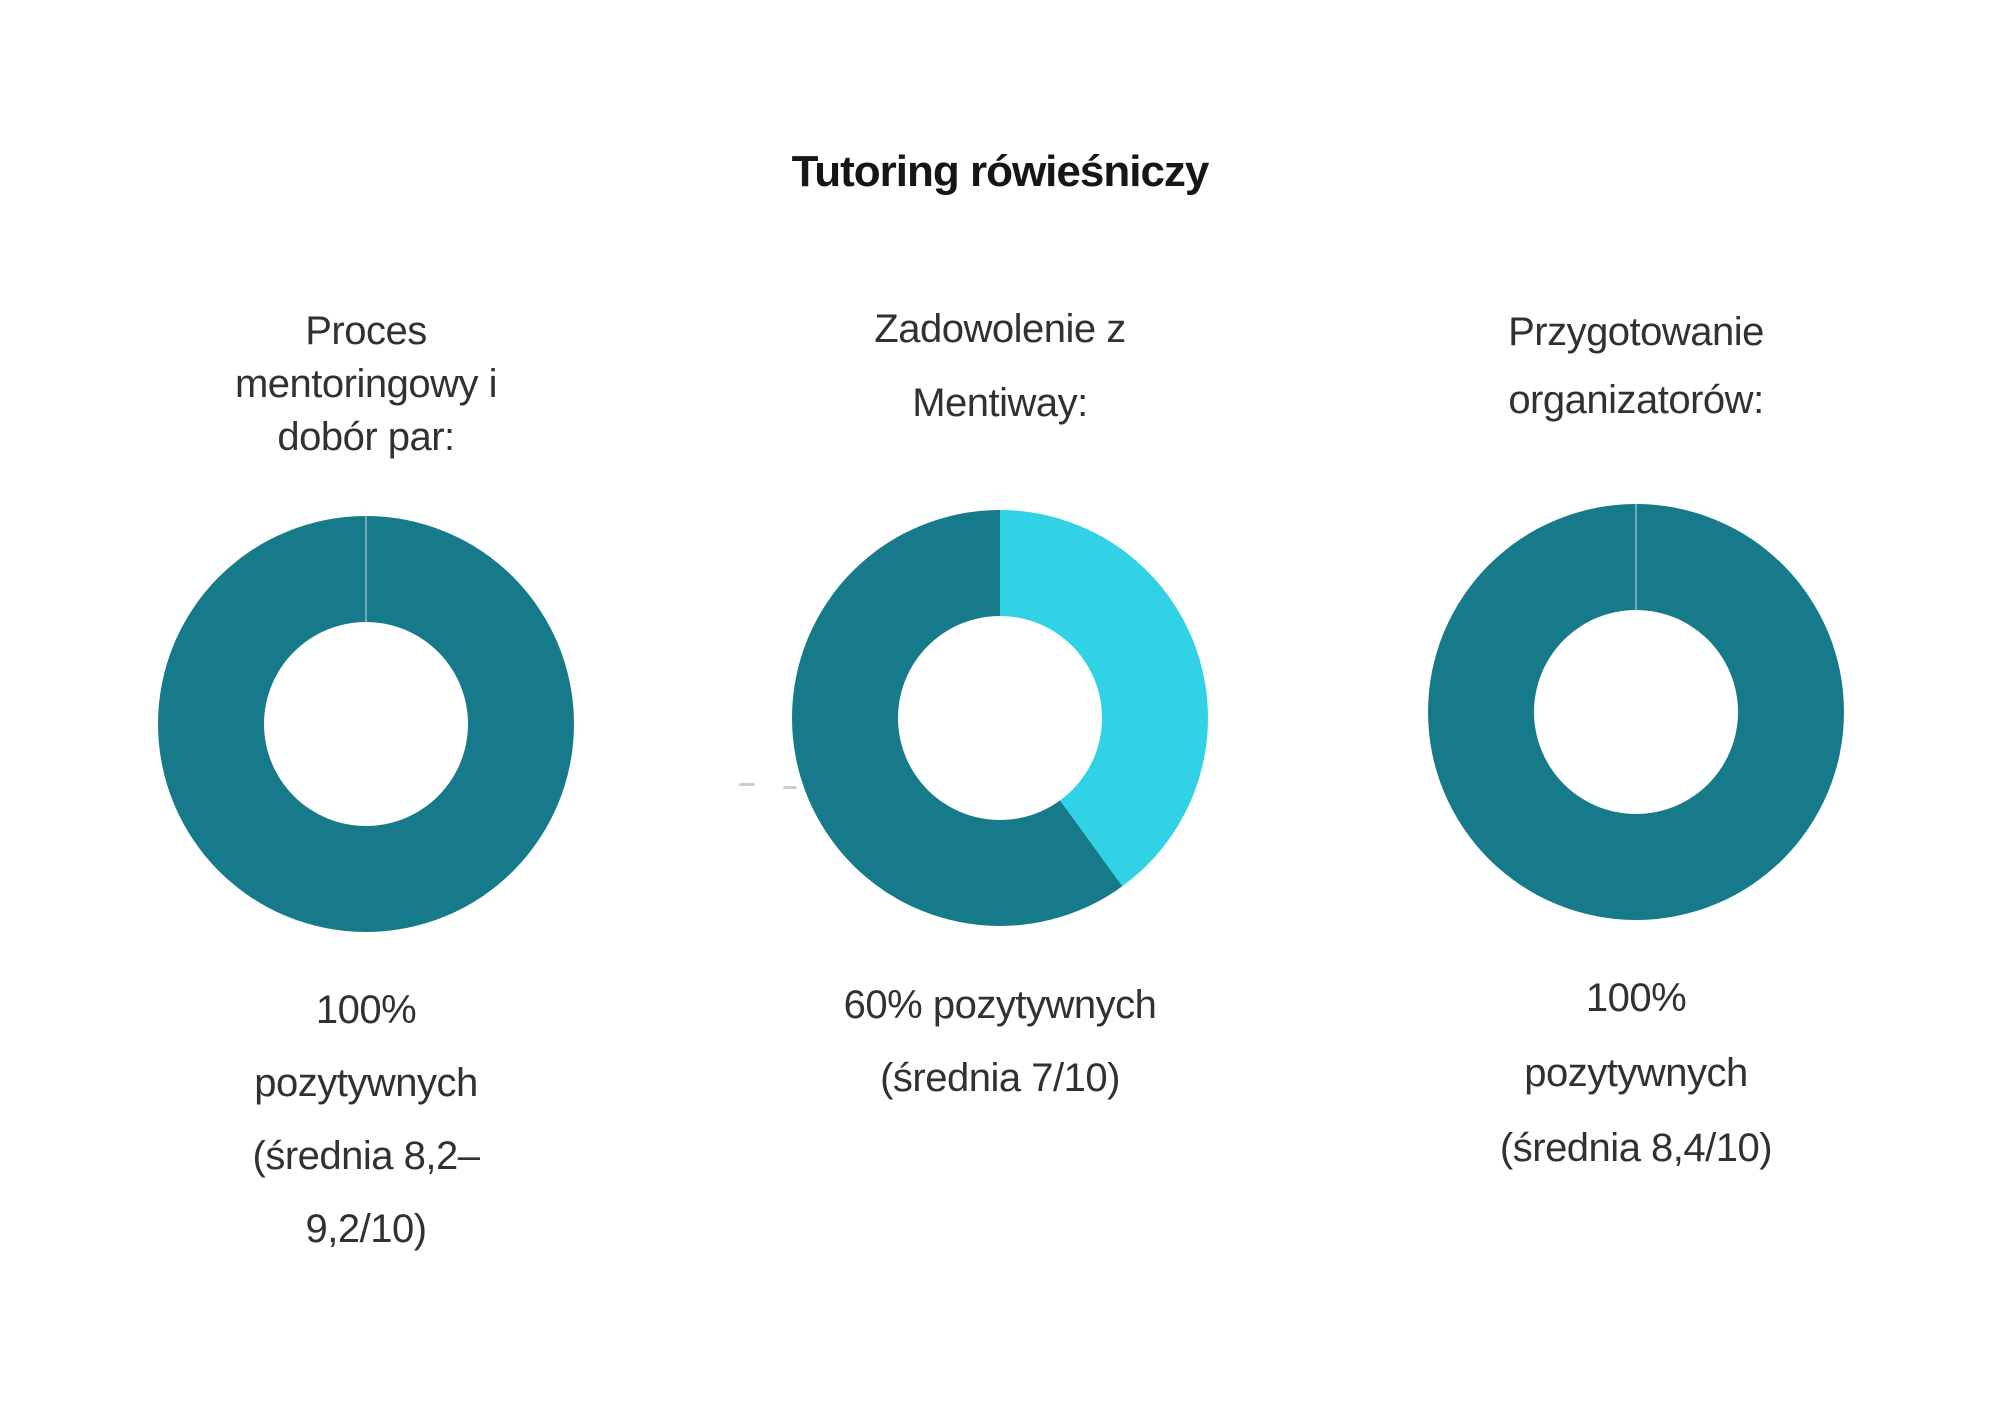 Image resolution: width=2000 pixels, height=1414 pixels. I want to click on chart-heading-line: Proces, so click(366, 331).